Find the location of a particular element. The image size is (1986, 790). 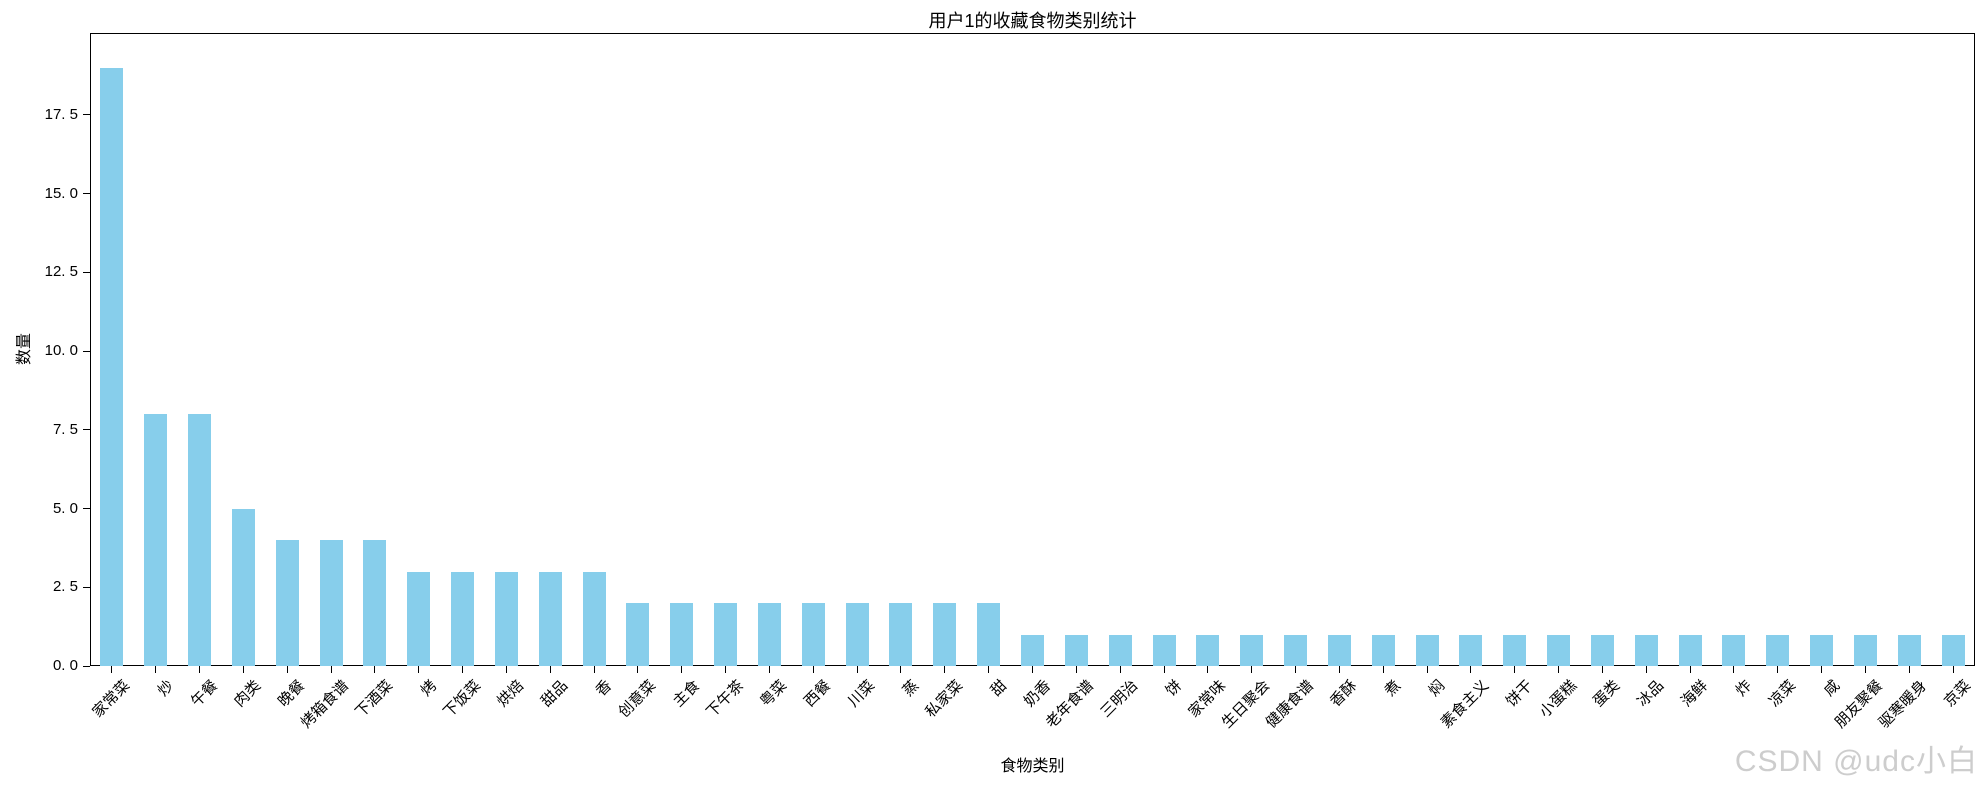

x-tick-label: 午餐 is located at coordinates (204, 694).